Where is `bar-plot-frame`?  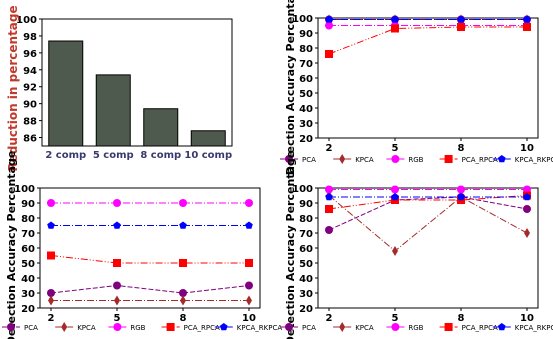
bar-plot-frame is located at coordinates (137, 82).